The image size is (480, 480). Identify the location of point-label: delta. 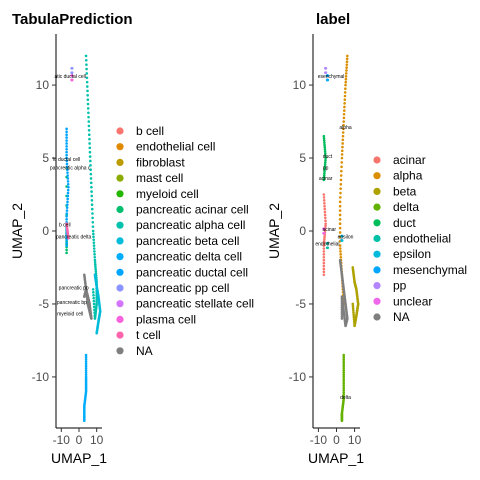
(345, 398).